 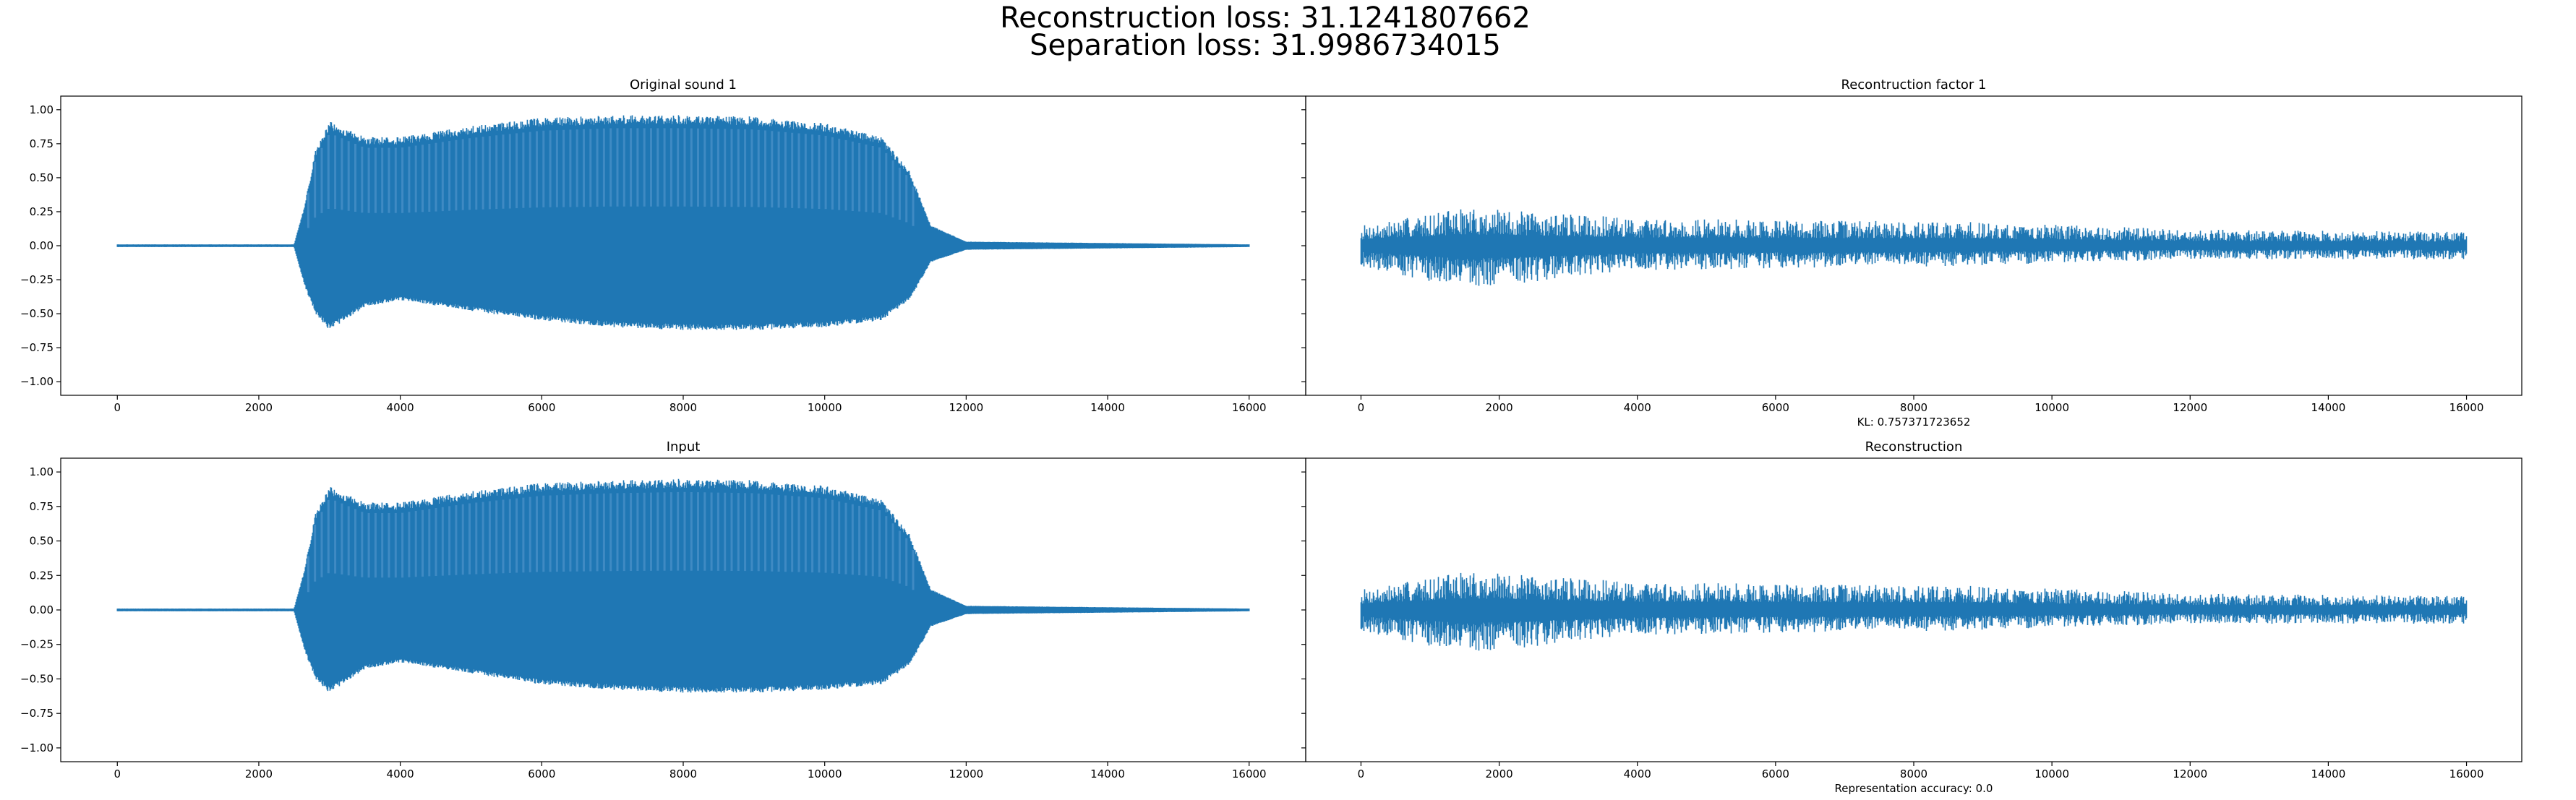 What do you see at coordinates (1914, 422) in the screenshot?
I see `x-axis-label: KL: 0.757371723652` at bounding box center [1914, 422].